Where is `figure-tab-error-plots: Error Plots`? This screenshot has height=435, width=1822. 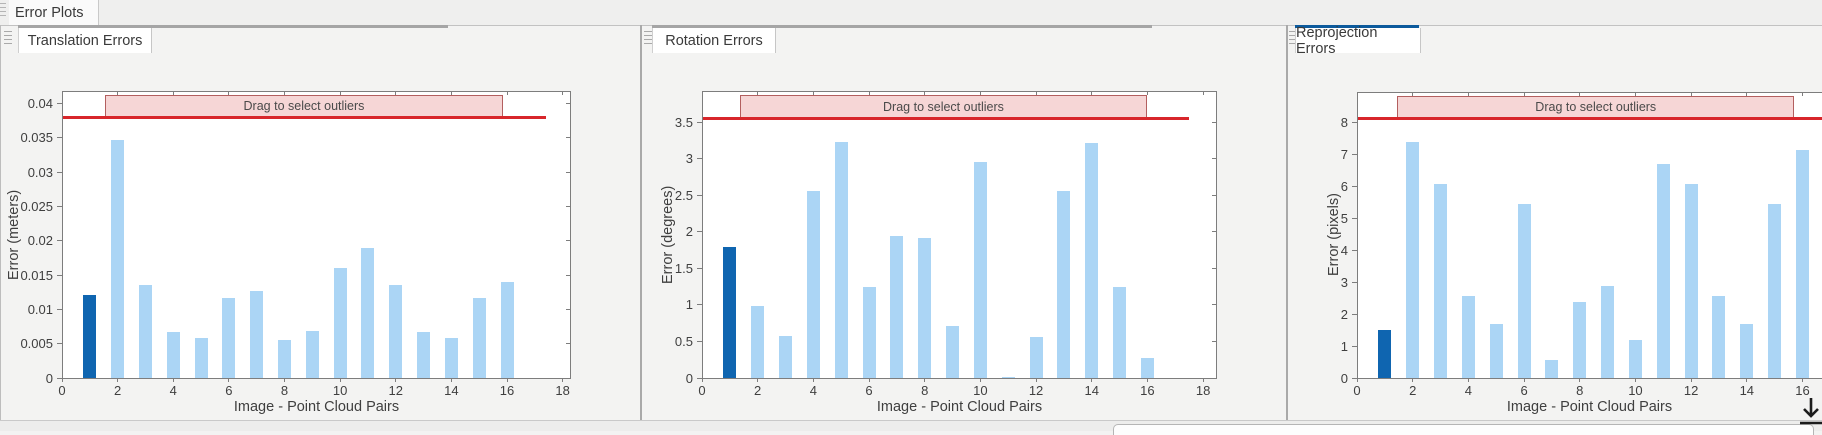 figure-tab-error-plots: Error Plots is located at coordinates (54, 12).